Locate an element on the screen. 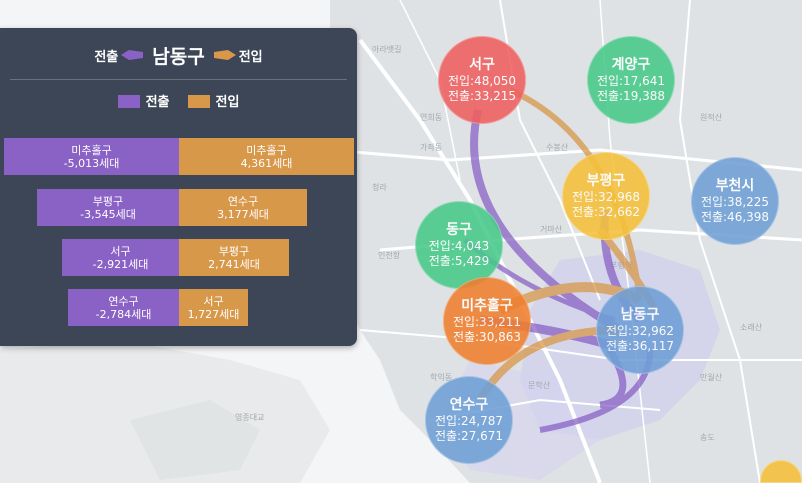 The height and width of the screenshot is (483, 802). district-bubble: 연수구 전입:24,787 전출:27,671 is located at coordinates (469, 420).